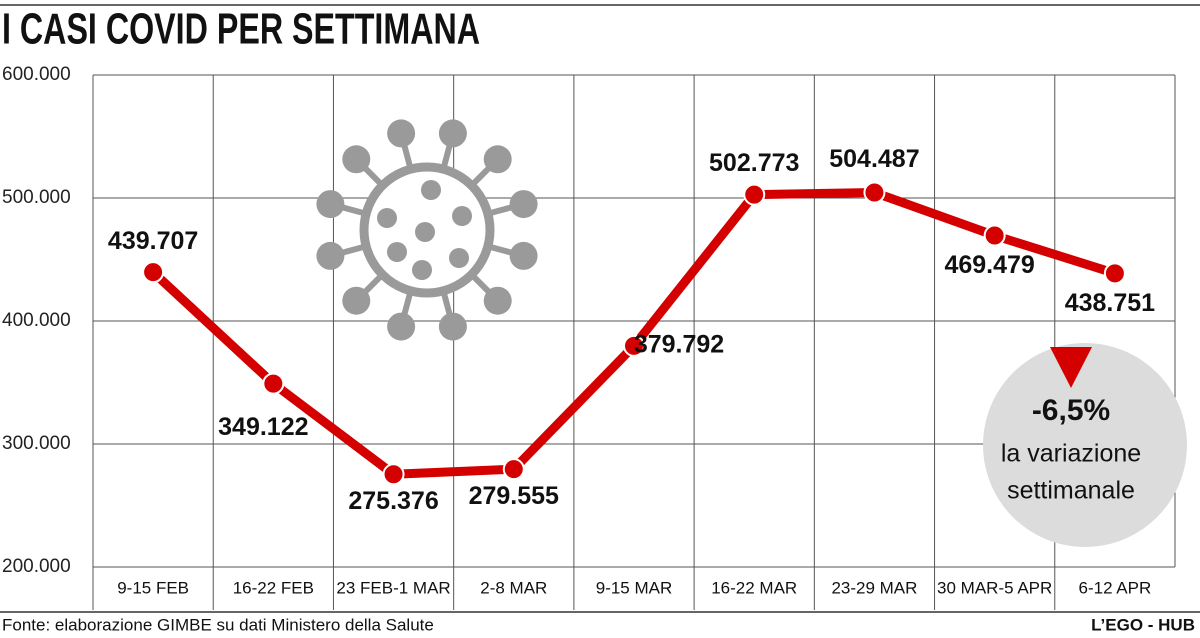 The width and height of the screenshot is (1200, 638). What do you see at coordinates (754, 163) in the screenshot?
I see `data-label: 502.773` at bounding box center [754, 163].